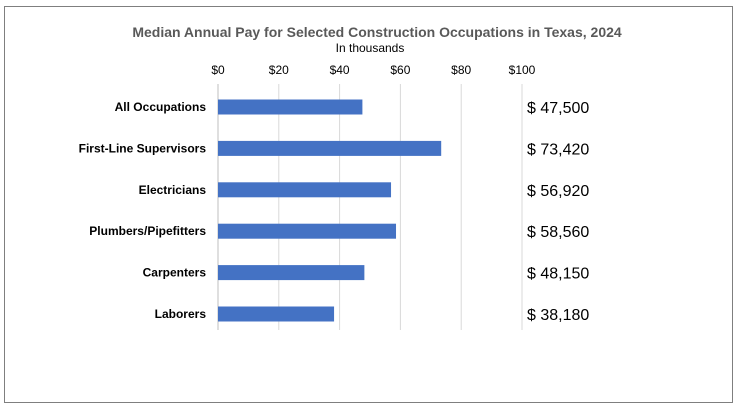 The height and width of the screenshot is (409, 737). I want to click on chart-subtitle: In thousands, so click(370, 48).